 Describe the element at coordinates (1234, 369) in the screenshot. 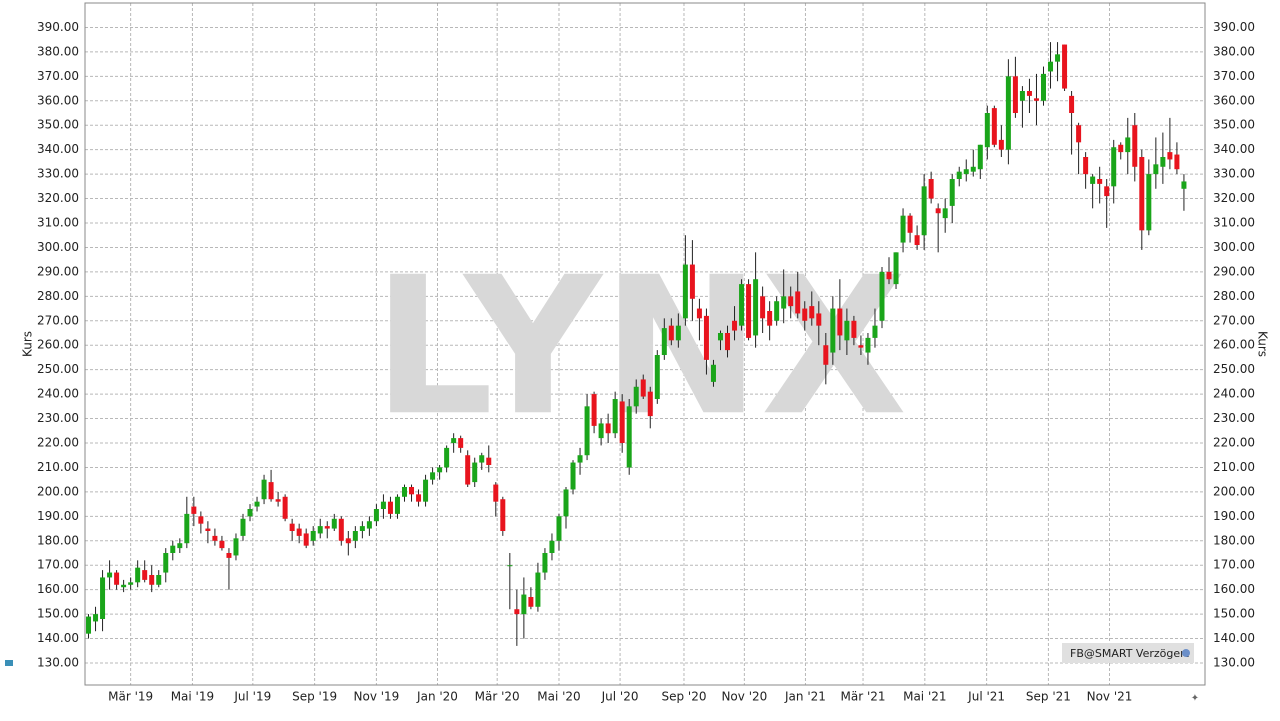

I see `y-tick-label-right: 250.00` at that location.